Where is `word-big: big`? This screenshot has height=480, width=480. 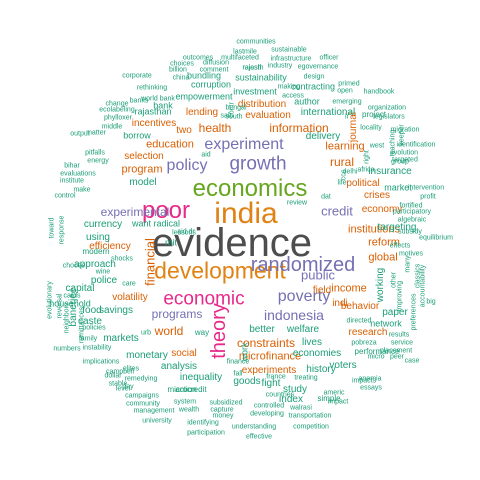
word-big: big is located at coordinates (431, 302).